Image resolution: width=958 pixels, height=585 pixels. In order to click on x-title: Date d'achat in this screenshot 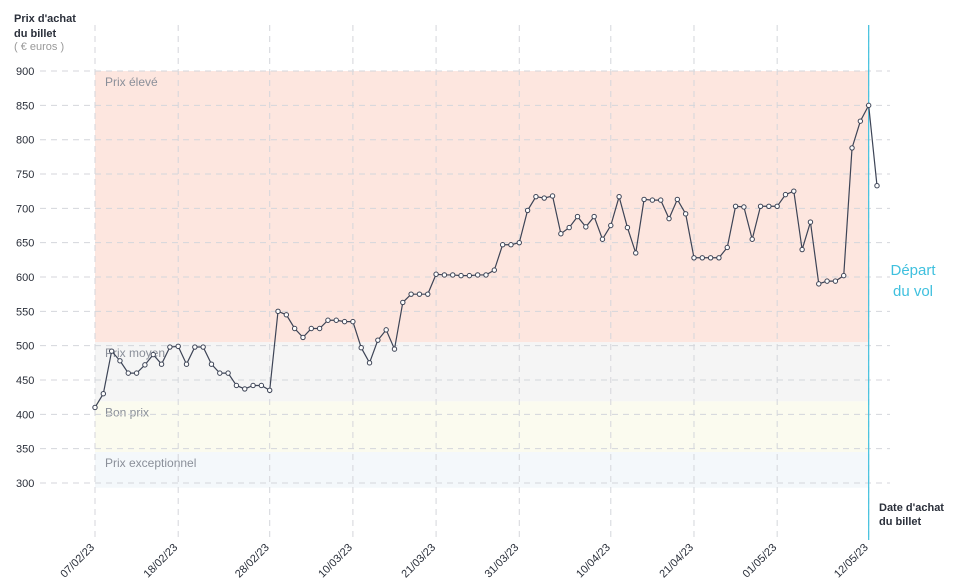, I will do `click(911, 508)`.